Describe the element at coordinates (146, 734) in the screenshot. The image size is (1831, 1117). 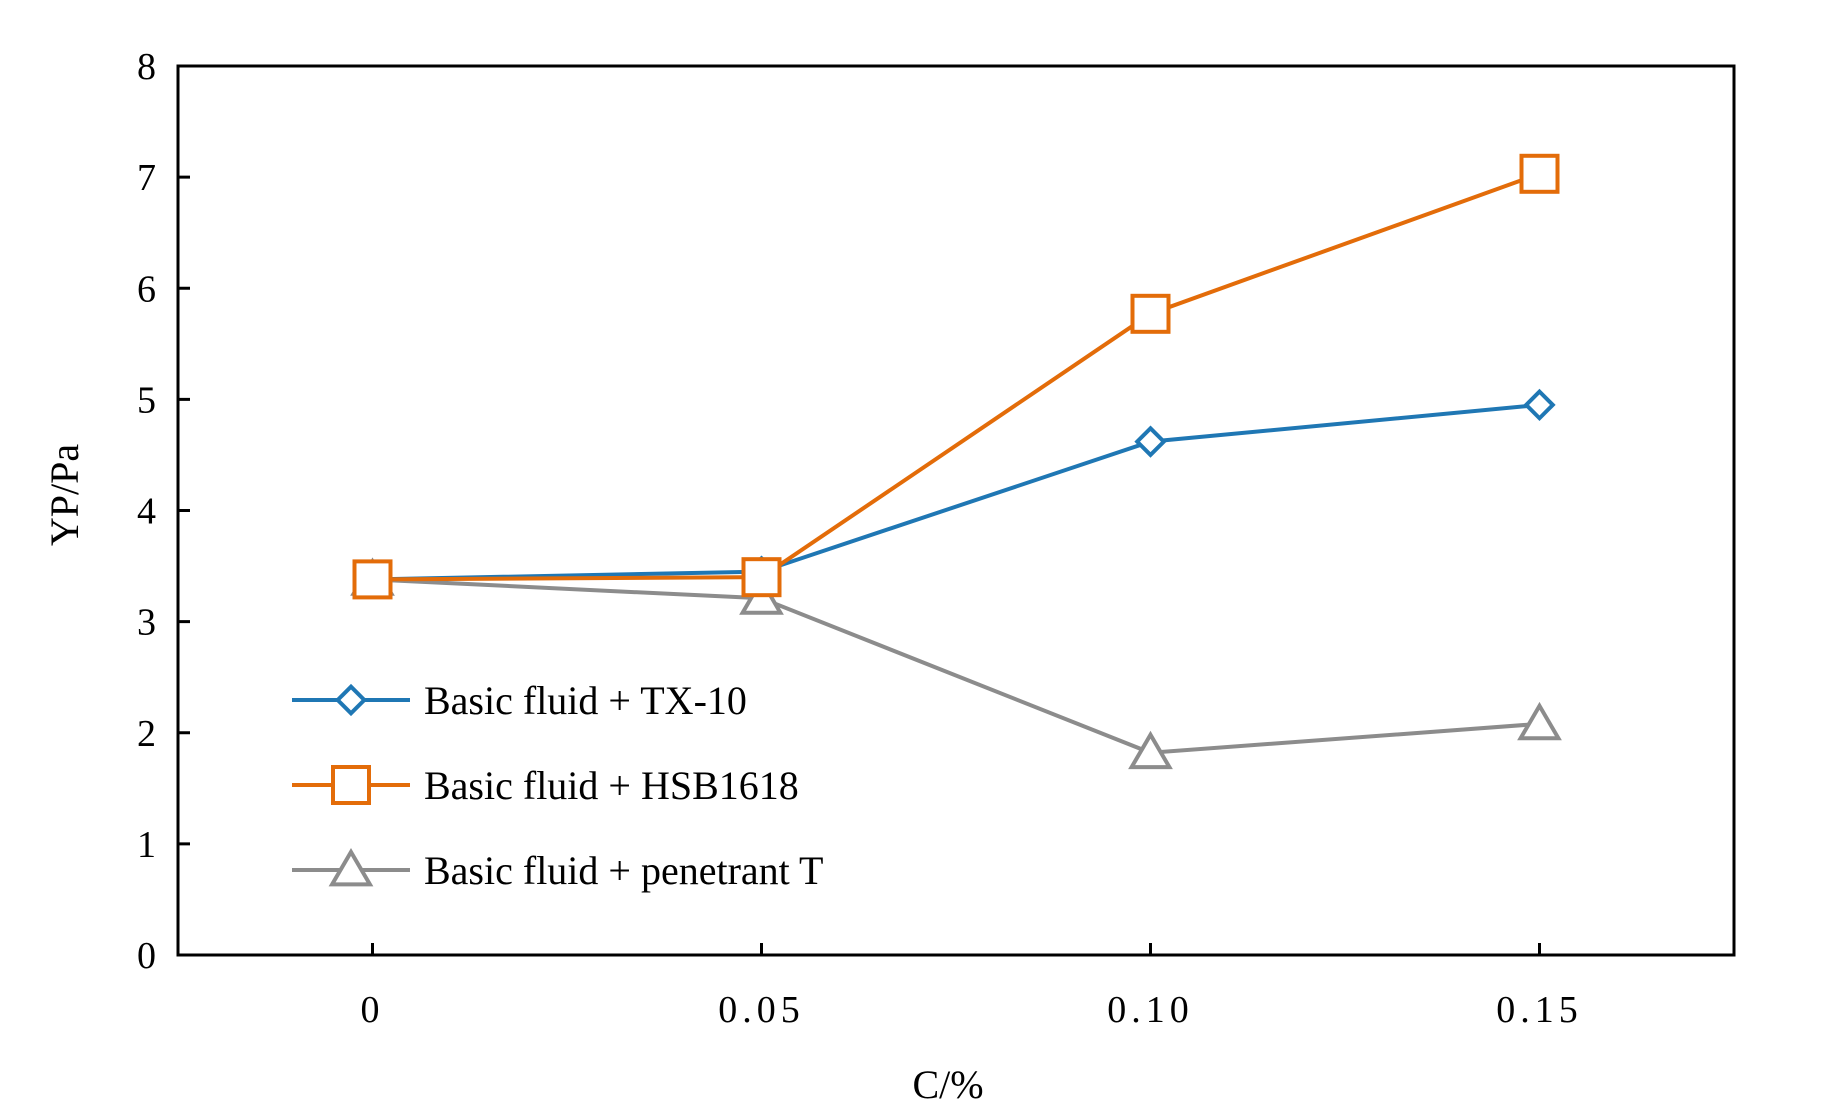
I see `y-tick-label: 2` at that location.